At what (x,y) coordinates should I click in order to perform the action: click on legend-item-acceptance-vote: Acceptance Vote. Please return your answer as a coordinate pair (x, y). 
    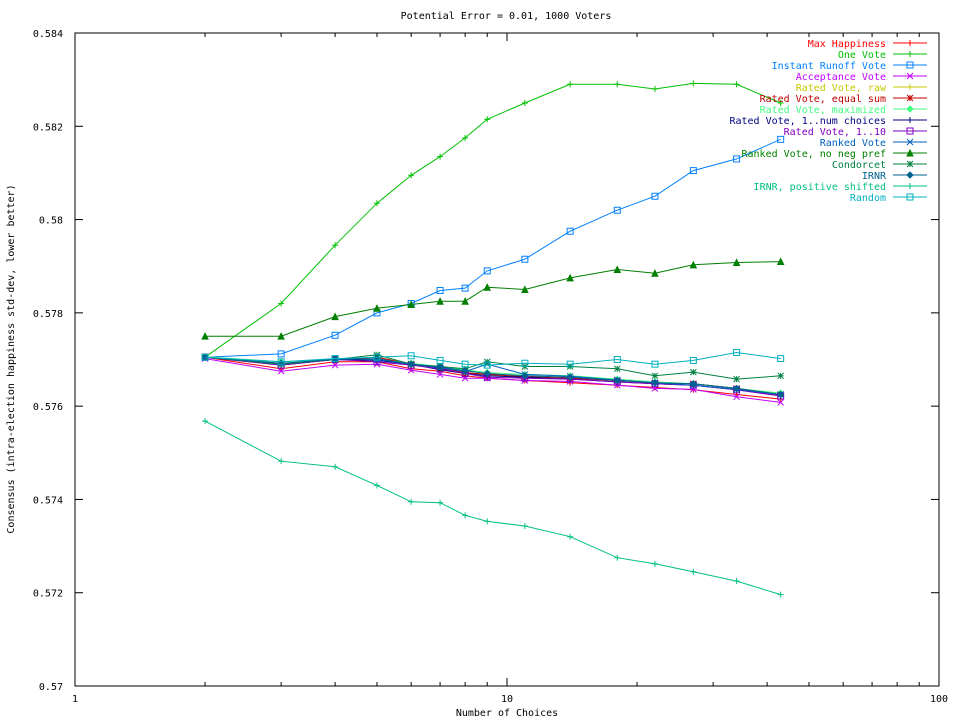
    Looking at the image, I should click on (861, 77).